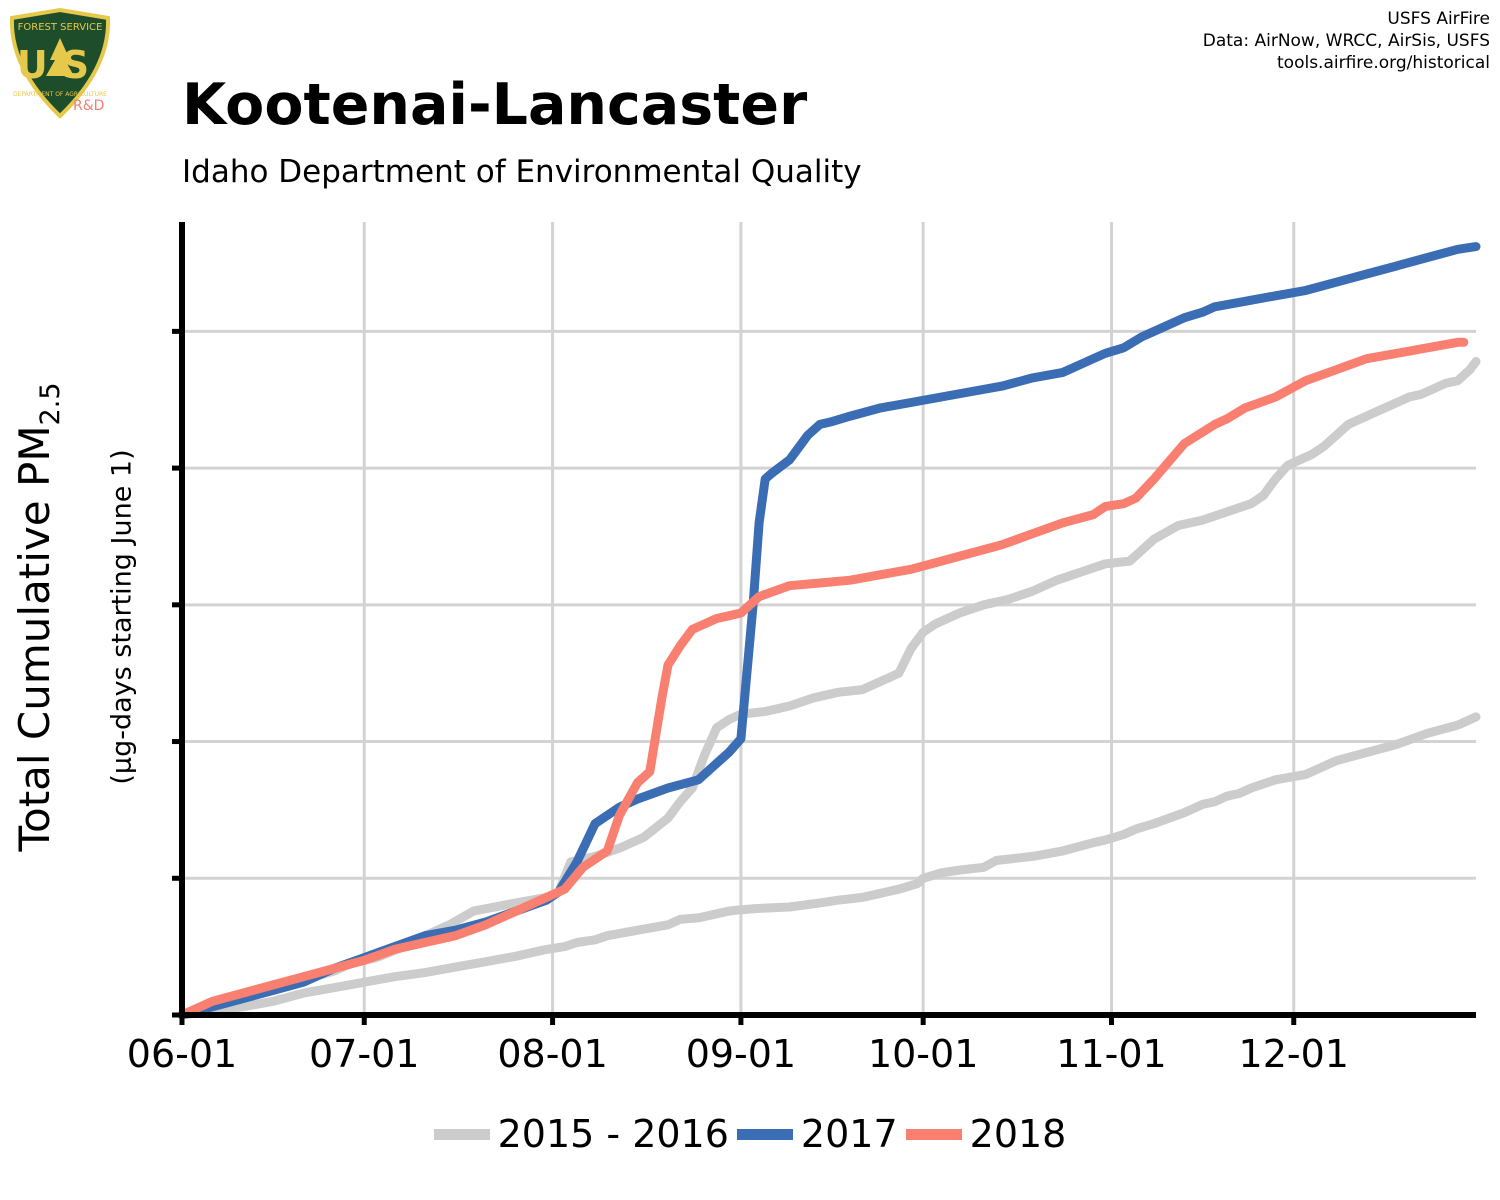  I want to click on credits-line-1: USFS AirFire, so click(1438, 19).